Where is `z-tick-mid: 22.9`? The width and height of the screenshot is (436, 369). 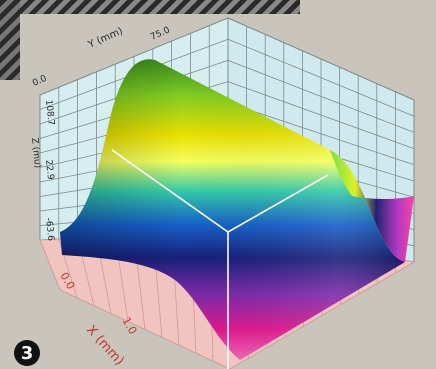 z-tick-mid: 22.9 is located at coordinates (49, 169).